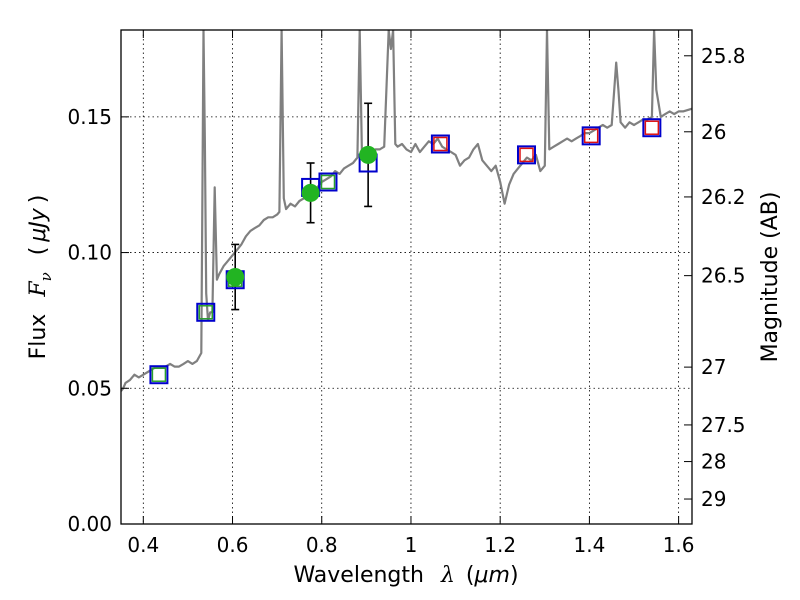 This screenshot has width=800, height=600. What do you see at coordinates (38, 289) in the screenshot?
I see `y-axis-label-symbol: F` at bounding box center [38, 289].